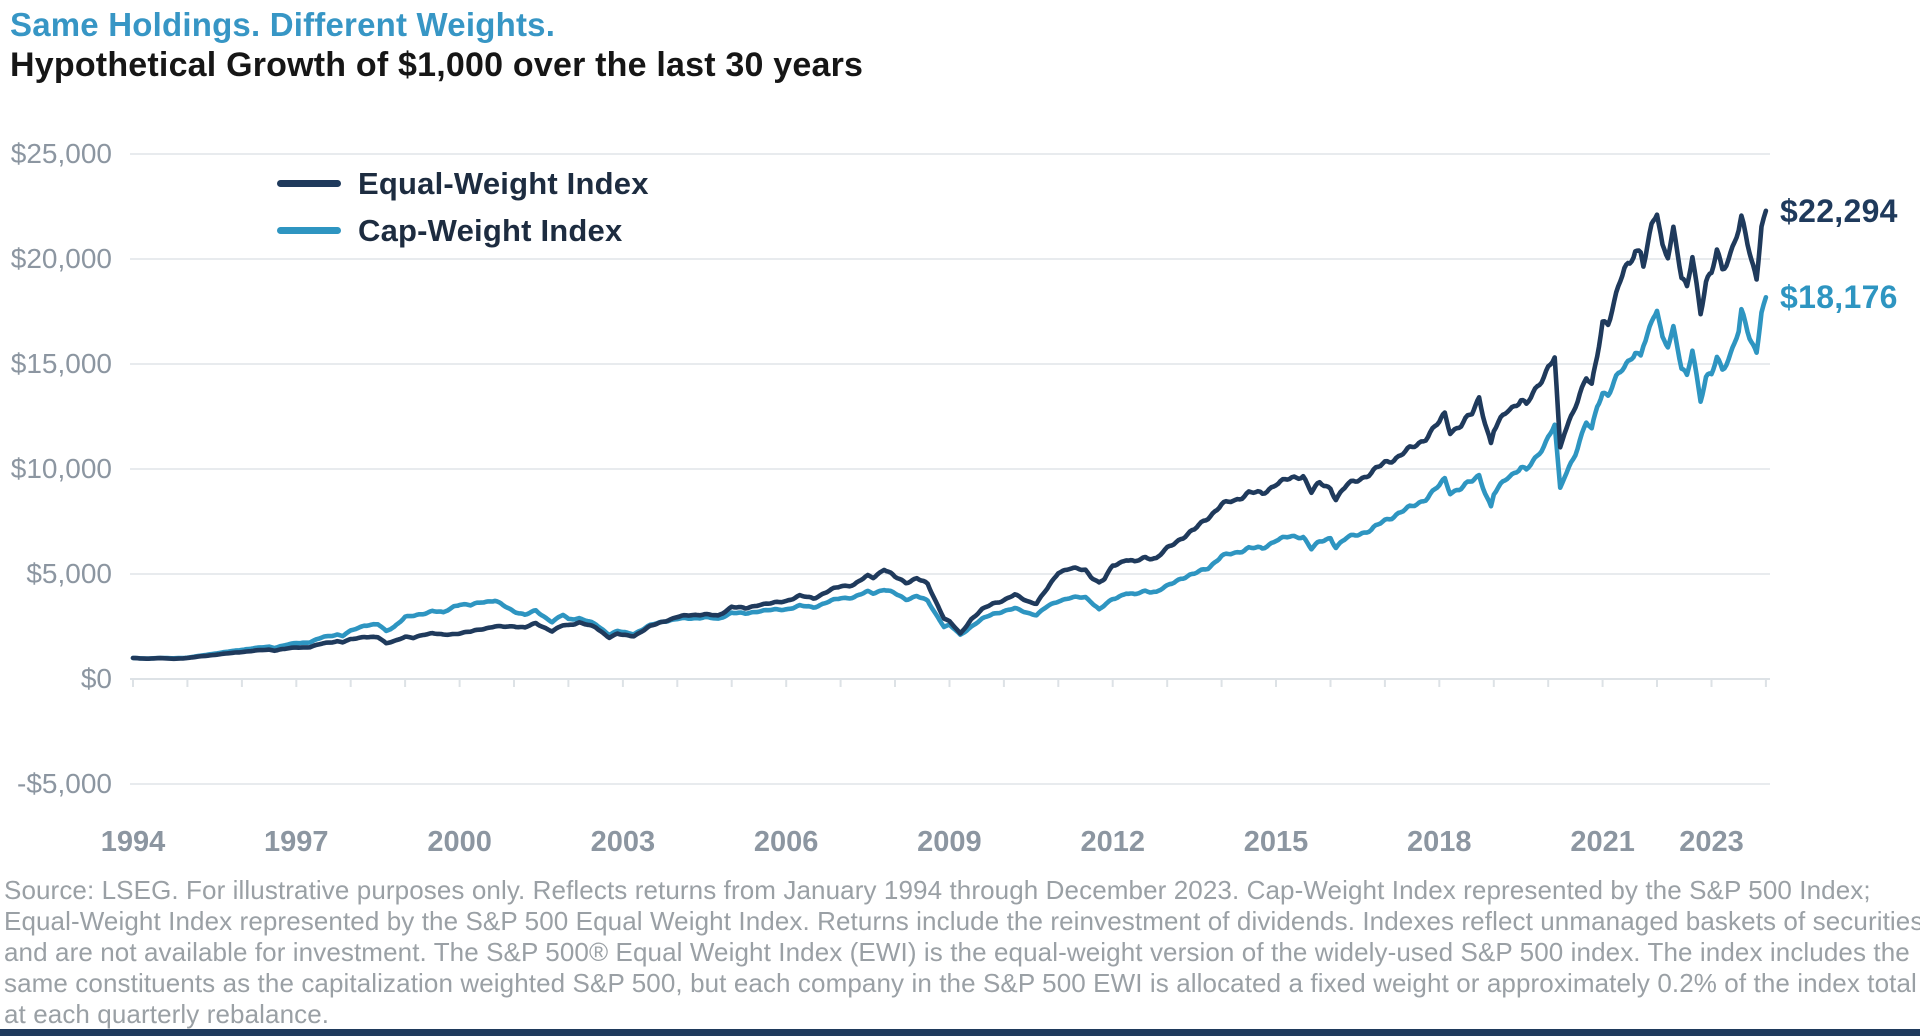 The height and width of the screenshot is (1036, 1920). What do you see at coordinates (949, 842) in the screenshot?
I see `x-tick-label: 2009` at bounding box center [949, 842].